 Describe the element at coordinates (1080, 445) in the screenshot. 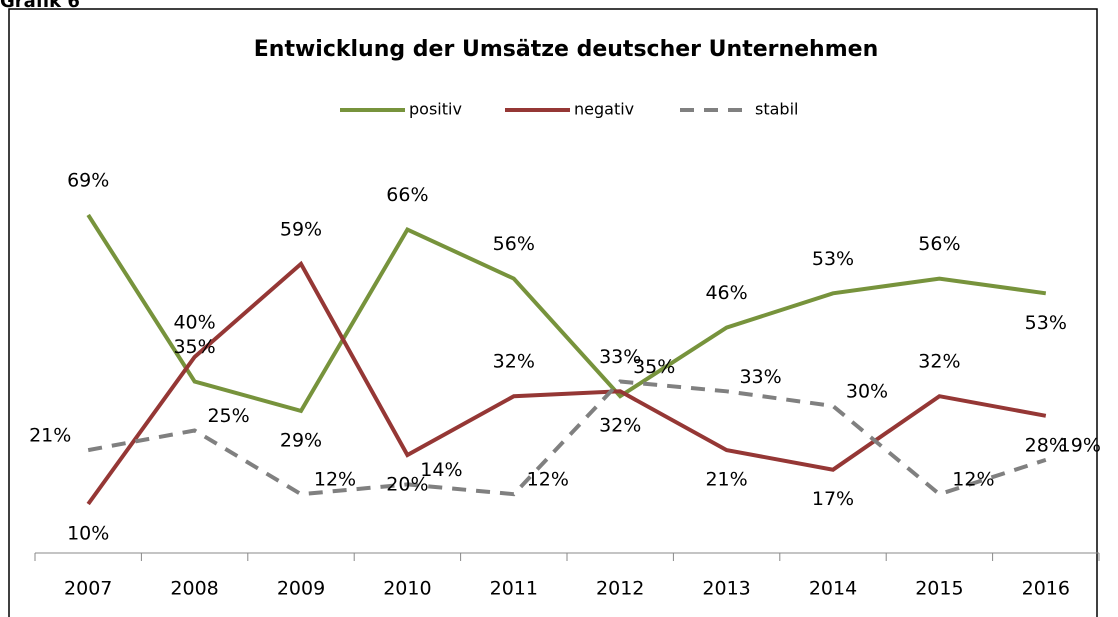

I see `data-label: 19%` at that location.